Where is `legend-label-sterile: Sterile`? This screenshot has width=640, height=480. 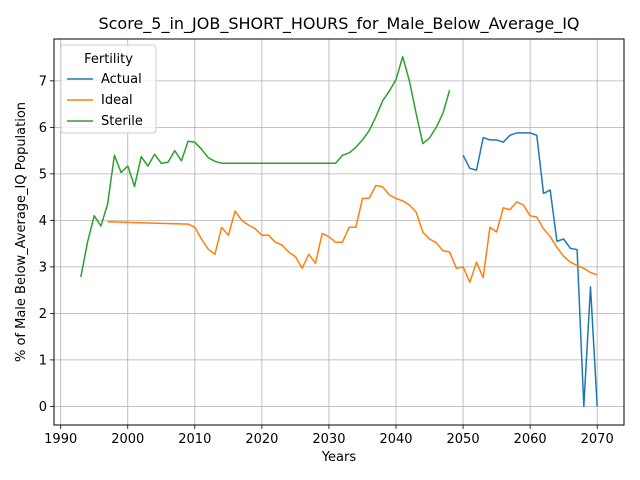 legend-label-sterile: Sterile is located at coordinates (122, 121).